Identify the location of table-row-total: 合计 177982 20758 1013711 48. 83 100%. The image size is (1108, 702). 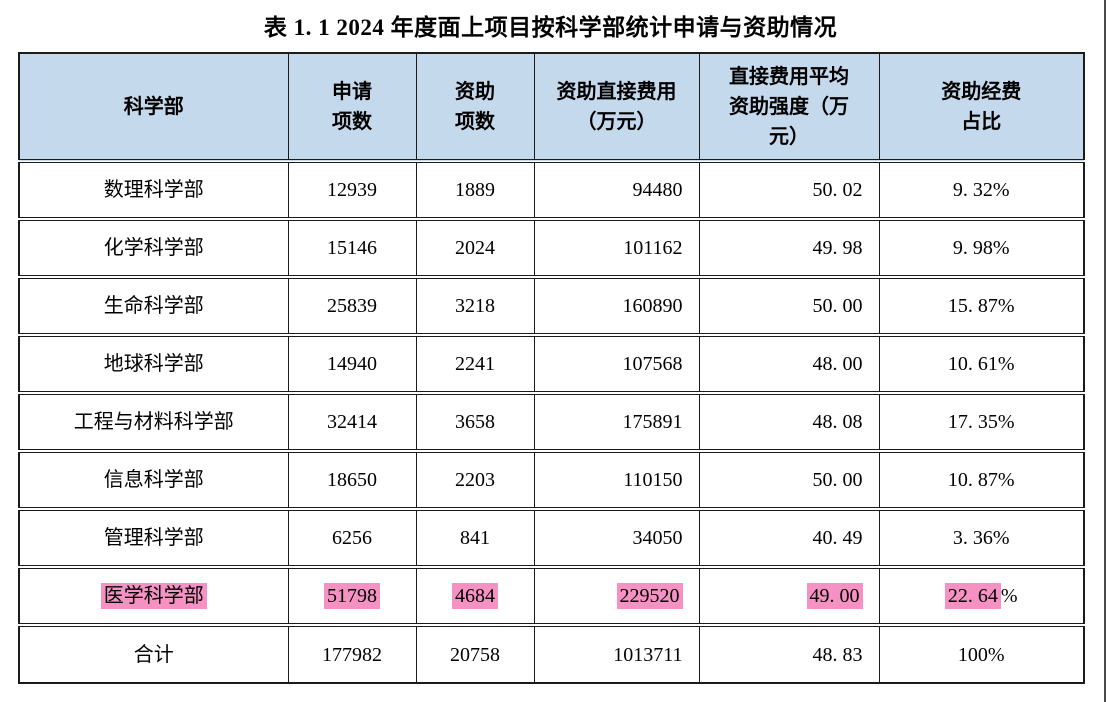
(551, 653).